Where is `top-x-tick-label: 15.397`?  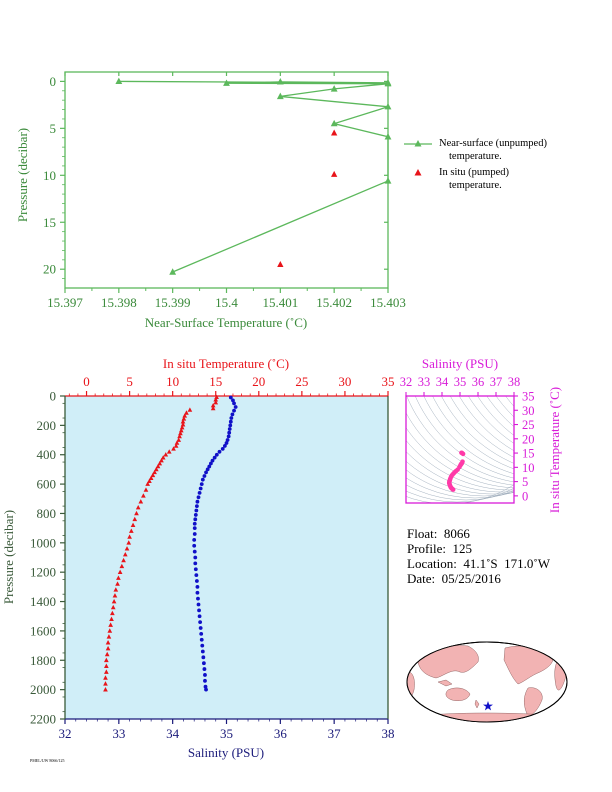
top-x-tick-label: 15.397 is located at coordinates (65, 302).